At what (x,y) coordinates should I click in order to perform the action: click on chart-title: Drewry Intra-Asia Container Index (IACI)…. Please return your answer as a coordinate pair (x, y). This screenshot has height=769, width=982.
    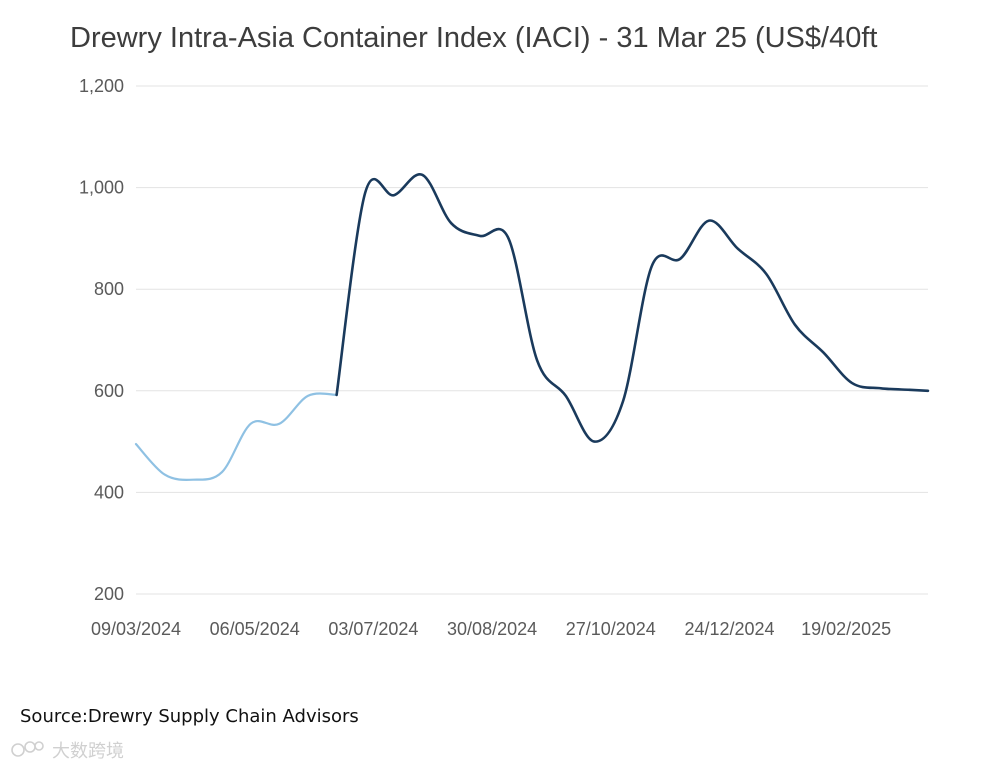
    Looking at the image, I should click on (474, 38).